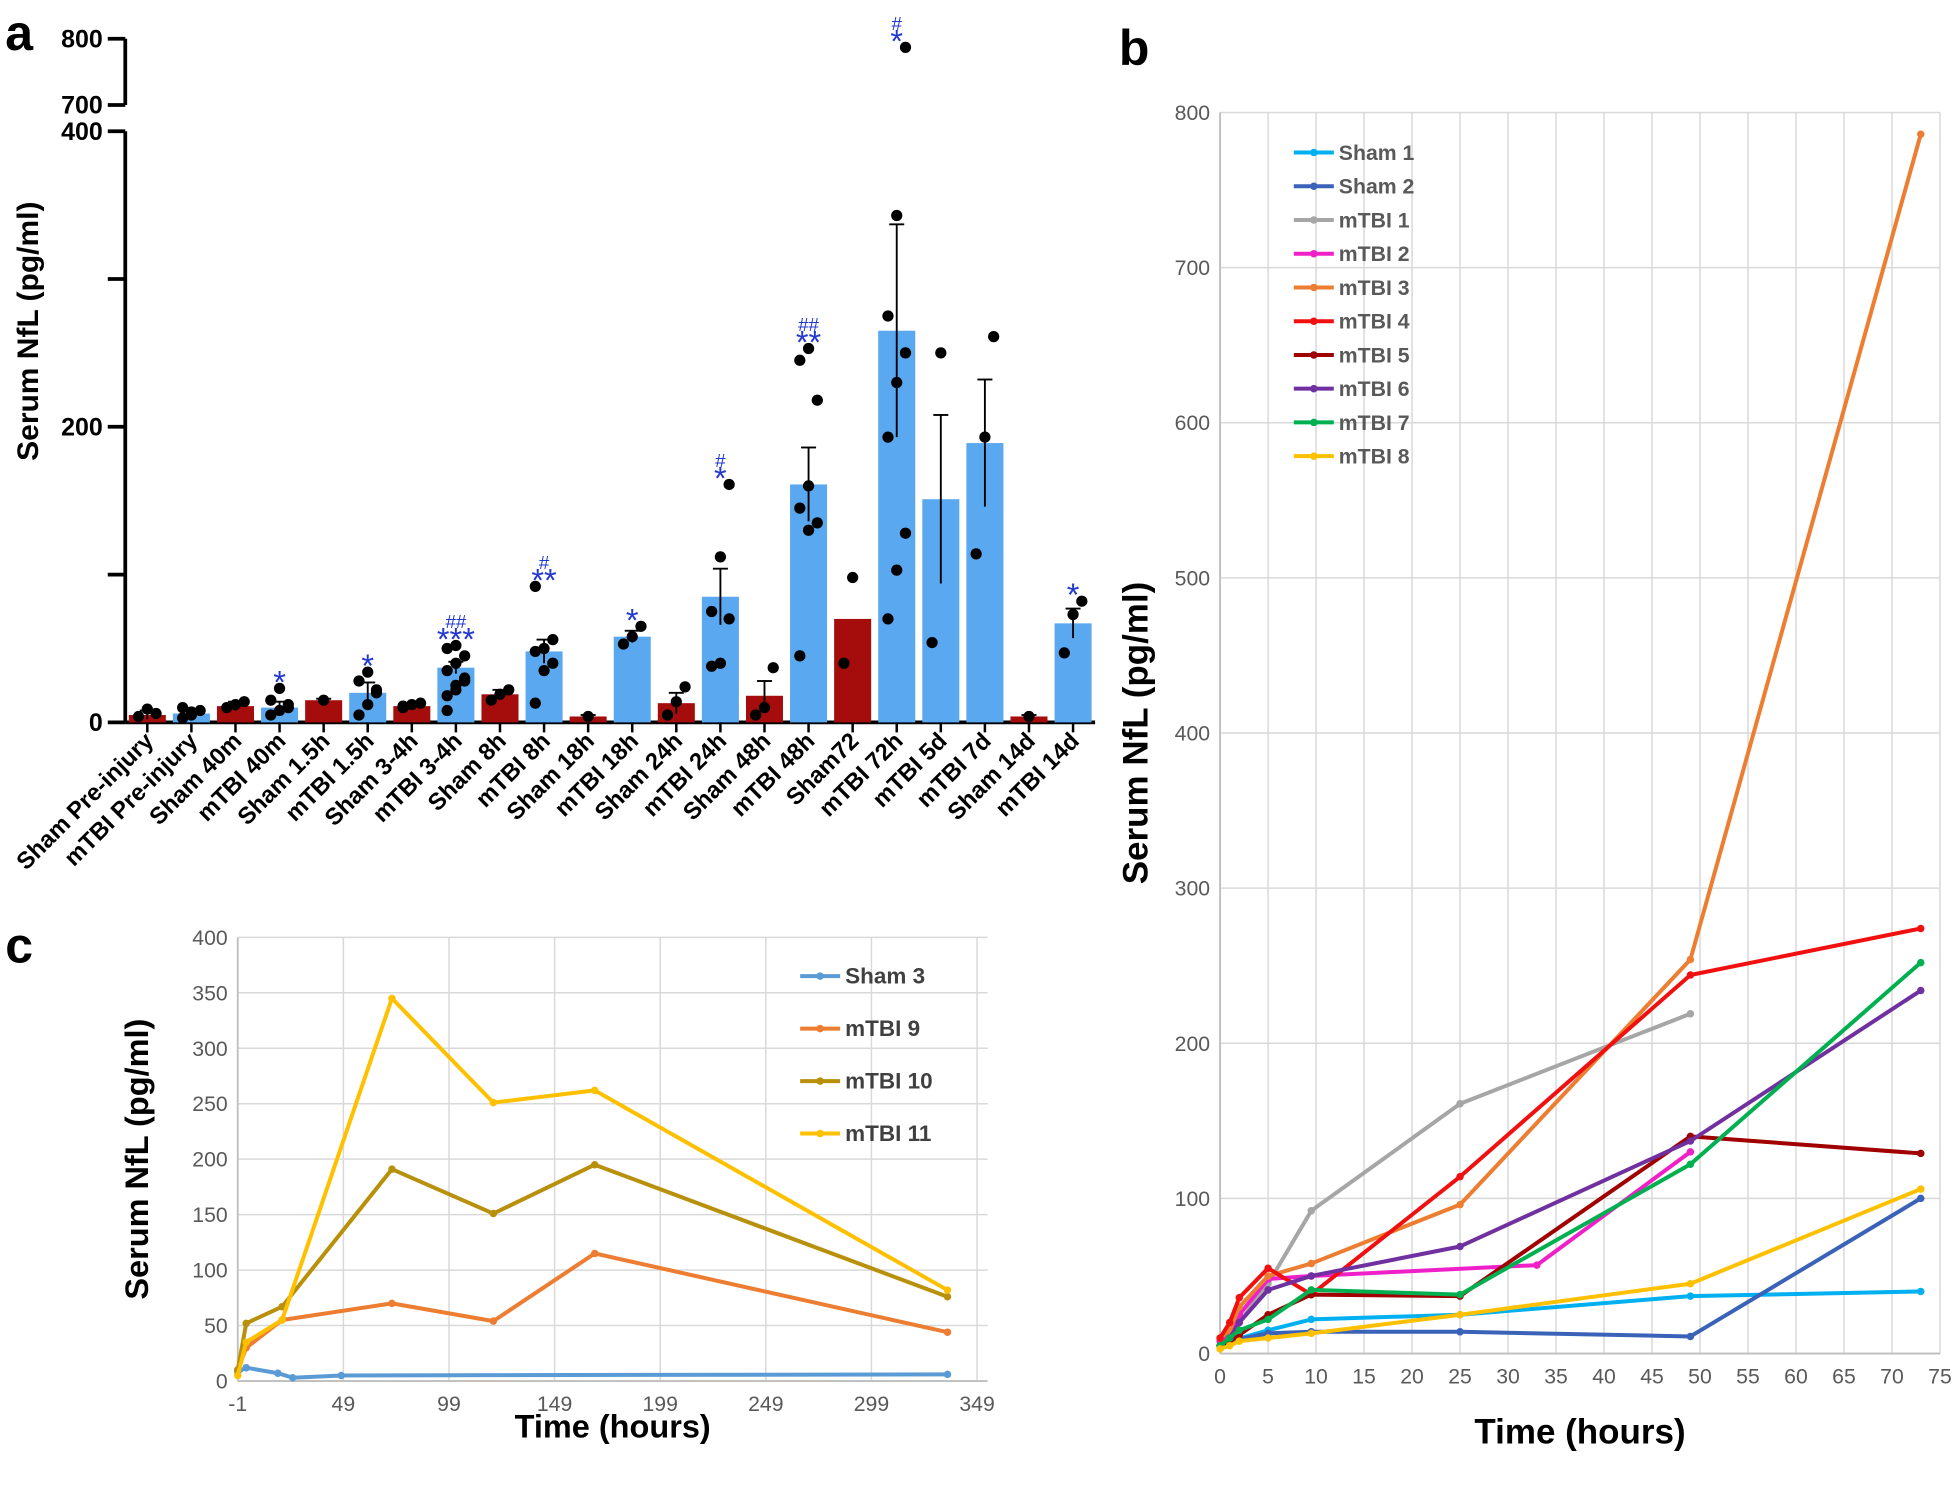 The width and height of the screenshot is (1959, 1486). Describe the element at coordinates (1374, 423) in the screenshot. I see `legend-label: mTBI 7` at that location.